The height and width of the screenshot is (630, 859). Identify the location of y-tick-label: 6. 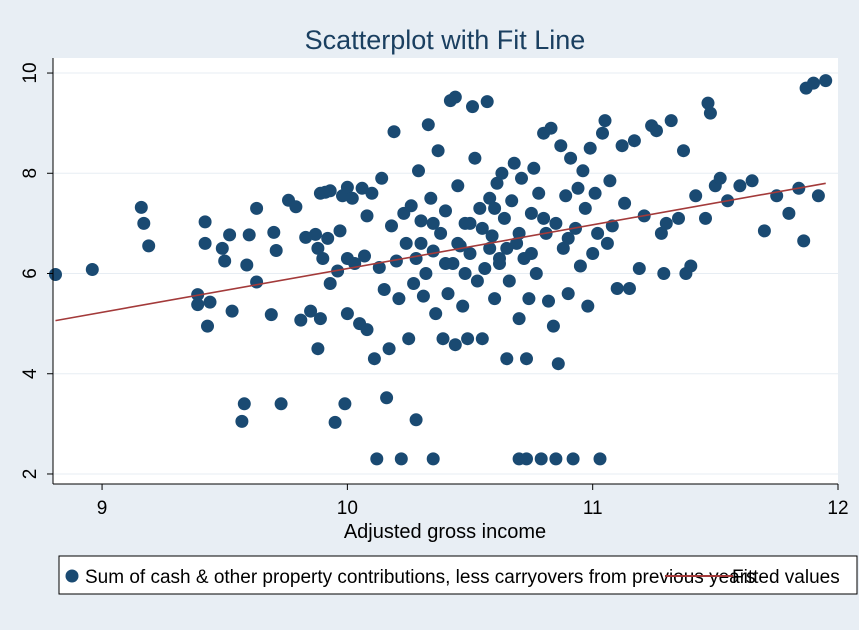
(30, 273).